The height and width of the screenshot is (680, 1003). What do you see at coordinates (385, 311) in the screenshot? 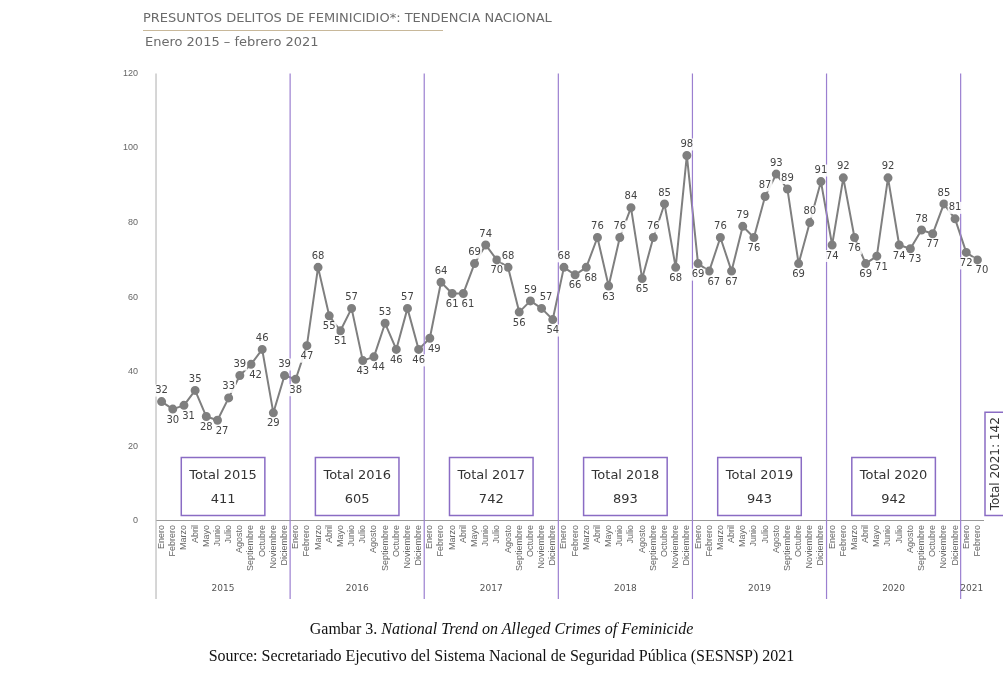
I see `data-label: 53` at bounding box center [385, 311].